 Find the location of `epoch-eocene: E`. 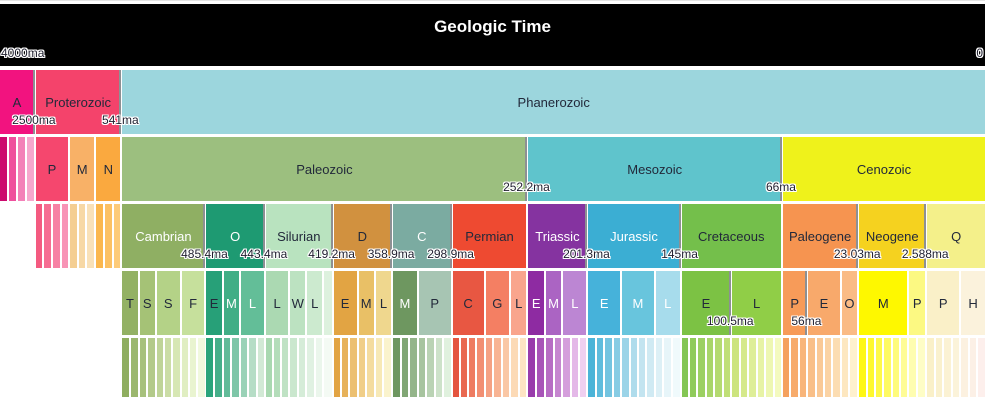

epoch-eocene: E is located at coordinates (824, 303).